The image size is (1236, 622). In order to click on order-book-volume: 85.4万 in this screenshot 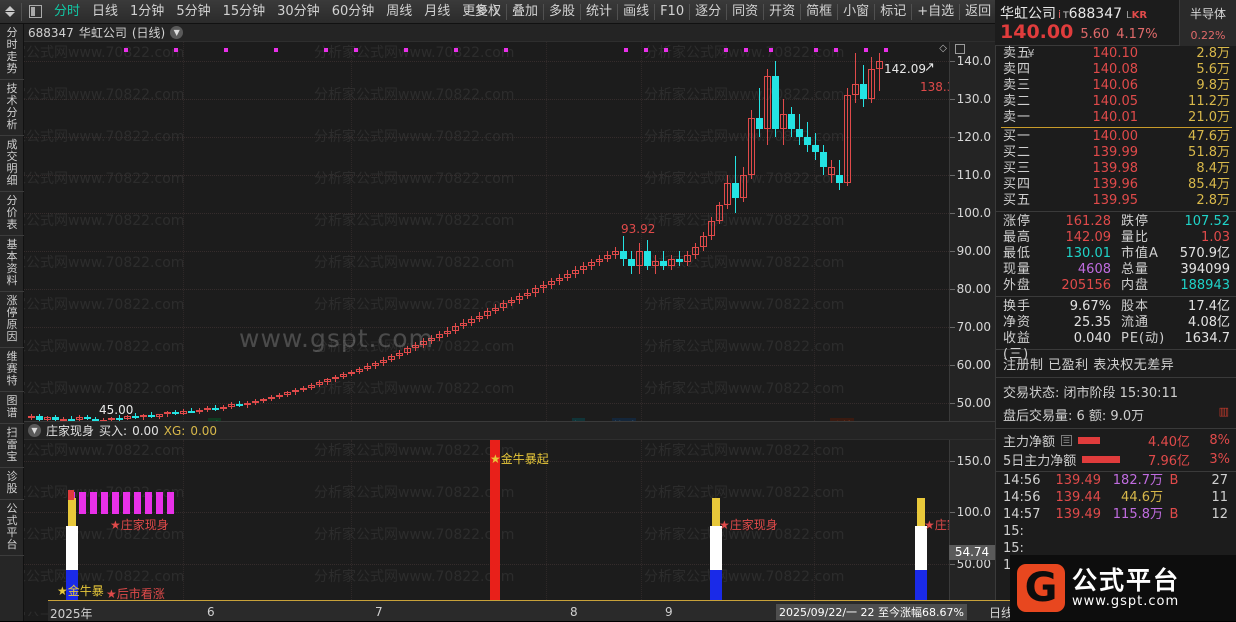, I will do `click(1209, 184)`.